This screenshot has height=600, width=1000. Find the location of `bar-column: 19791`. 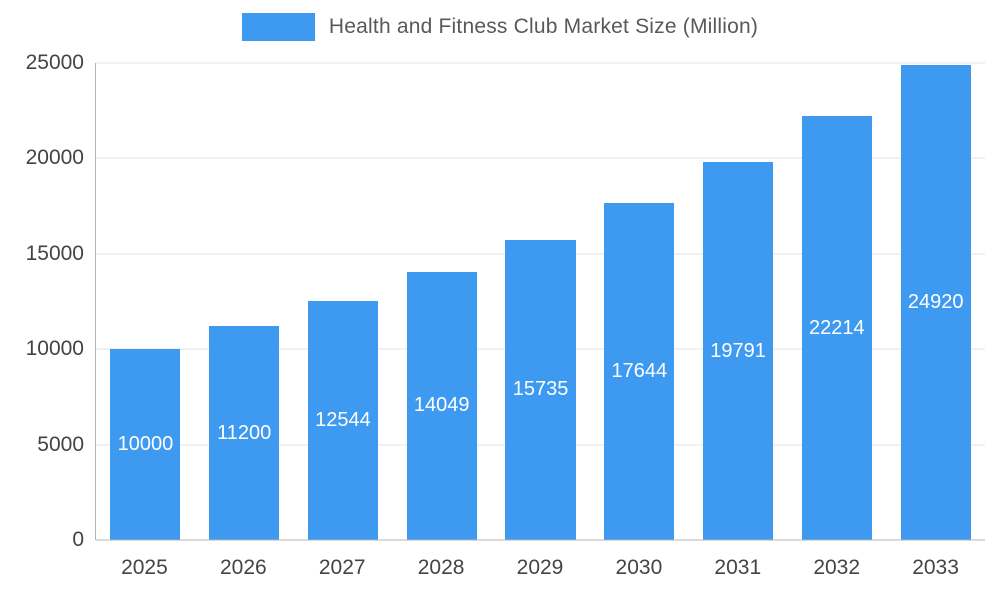

bar-column: 19791 is located at coordinates (738, 301).